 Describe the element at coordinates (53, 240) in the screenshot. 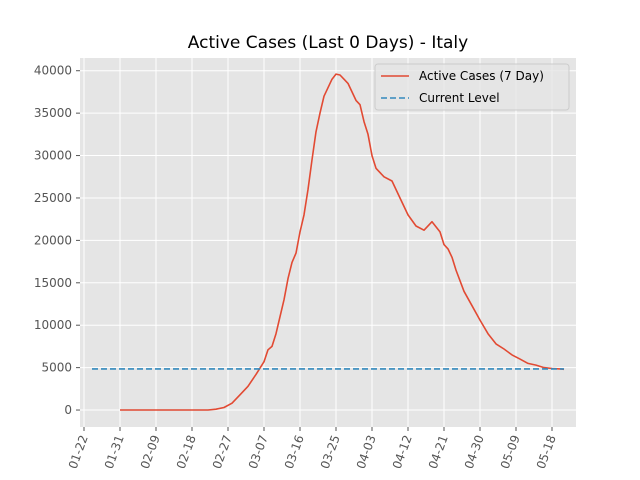

I see `y-tick-label: 20000` at that location.